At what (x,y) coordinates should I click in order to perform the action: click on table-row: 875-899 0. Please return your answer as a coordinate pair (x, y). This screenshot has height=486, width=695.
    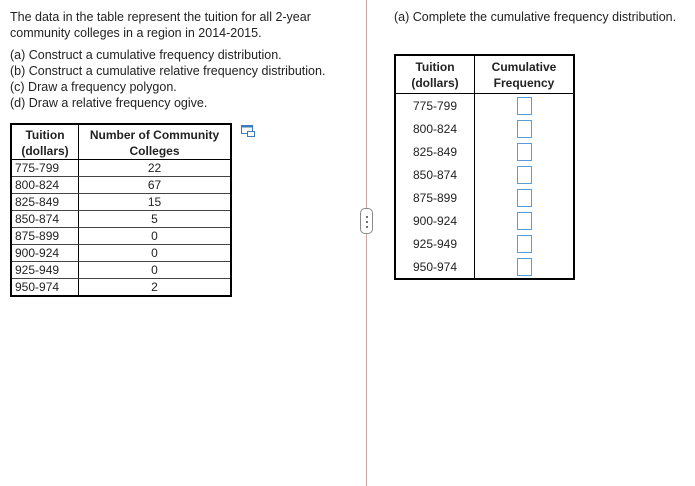
    Looking at the image, I should click on (121, 236).